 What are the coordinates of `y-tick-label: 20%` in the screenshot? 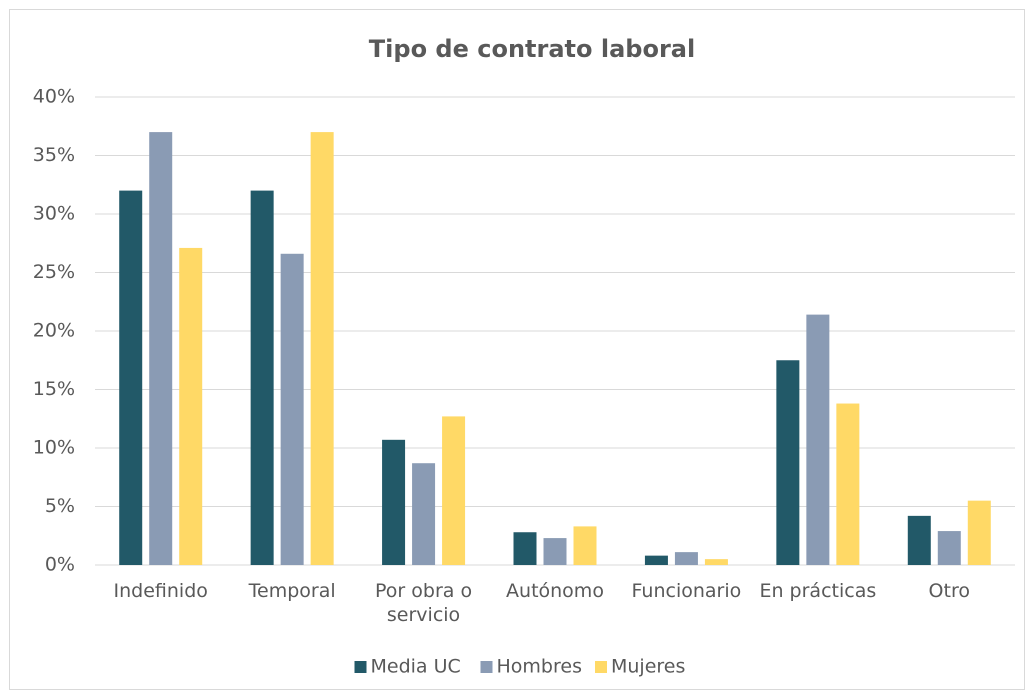 It's located at (54, 331).